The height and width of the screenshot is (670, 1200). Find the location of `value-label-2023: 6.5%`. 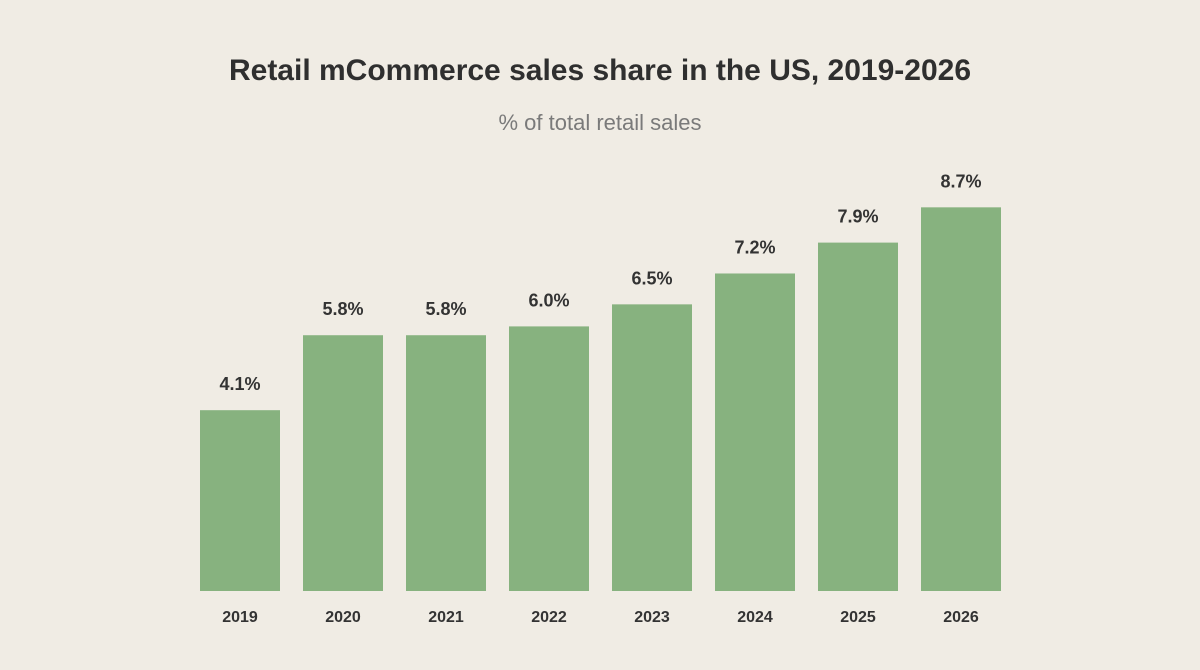

value-label-2023: 6.5% is located at coordinates (651, 278).